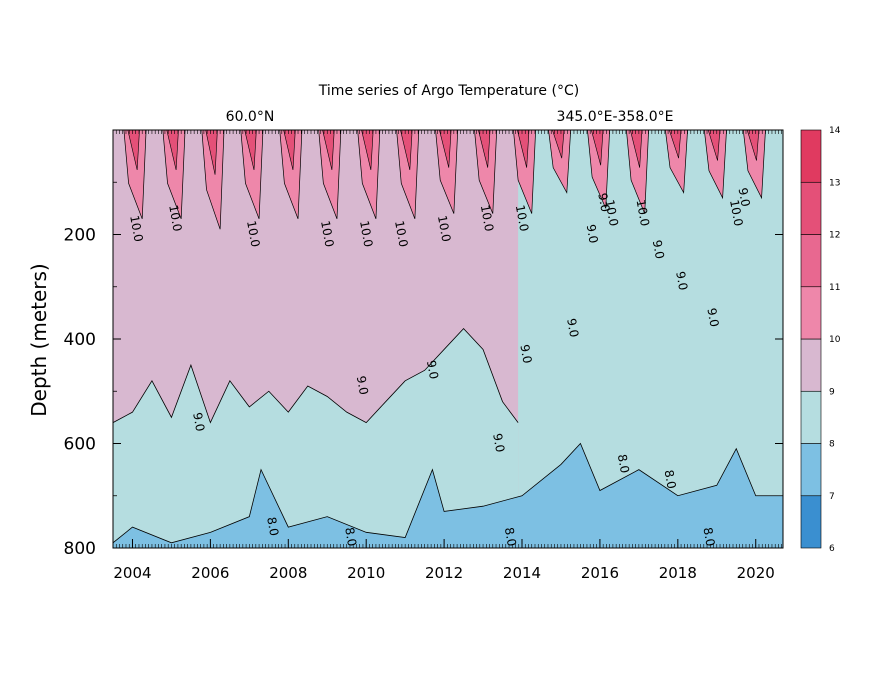 The height and width of the screenshot is (684, 880). Describe the element at coordinates (316, 438) in the screenshot. I see `band-8-9-early` at that location.